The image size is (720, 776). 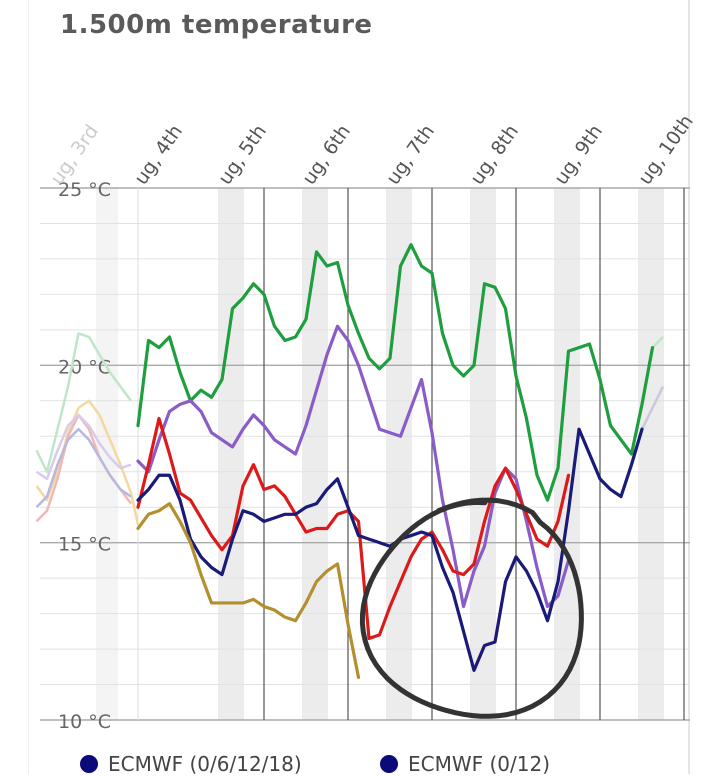 I want to click on legend-item-ecmwf-6h: ECMWF (0/6/12/18), so click(x=191, y=764).